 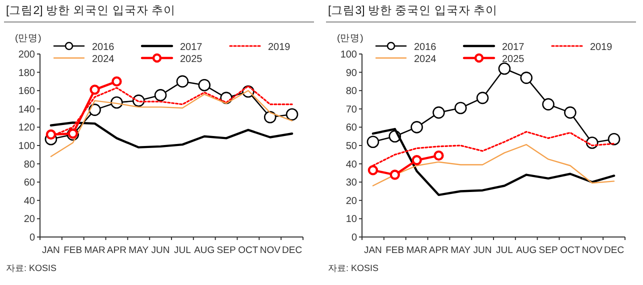 What do you see at coordinates (27, 110) in the screenshot?
I see `y-tick-label: 140` at bounding box center [27, 110].